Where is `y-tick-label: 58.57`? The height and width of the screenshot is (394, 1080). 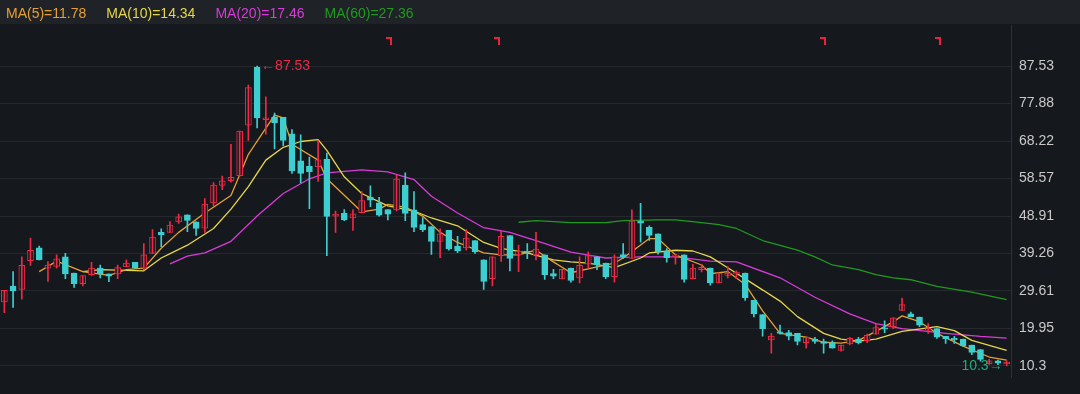
y-tick-label: 58.57 is located at coordinates (1037, 177).